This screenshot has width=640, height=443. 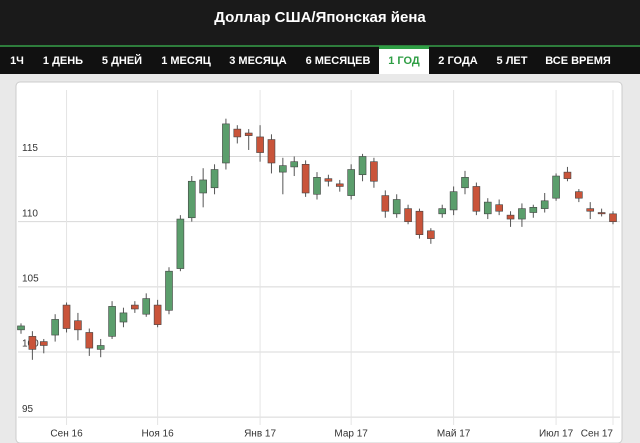 What do you see at coordinates (512, 61) in the screenshot?
I see `tab: 5 ЛЕТ` at bounding box center [512, 61].